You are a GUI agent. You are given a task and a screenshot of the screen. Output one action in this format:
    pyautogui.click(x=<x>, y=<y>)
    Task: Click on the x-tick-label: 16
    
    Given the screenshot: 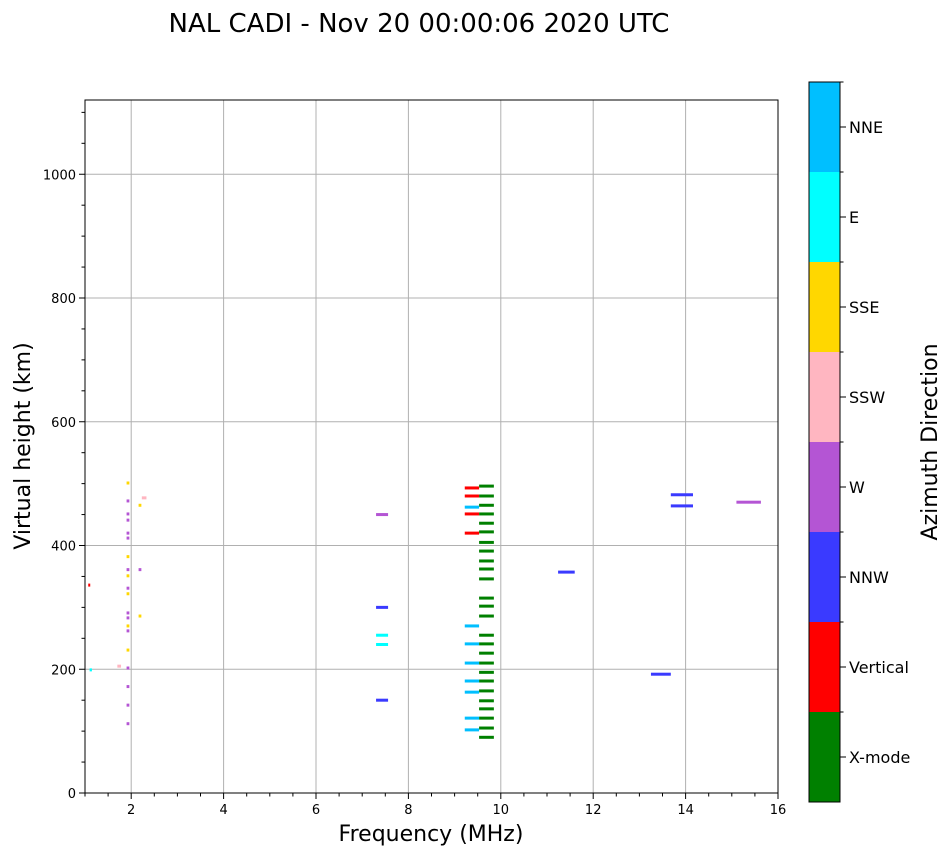 What is the action you would take?
    pyautogui.click(x=778, y=810)
    